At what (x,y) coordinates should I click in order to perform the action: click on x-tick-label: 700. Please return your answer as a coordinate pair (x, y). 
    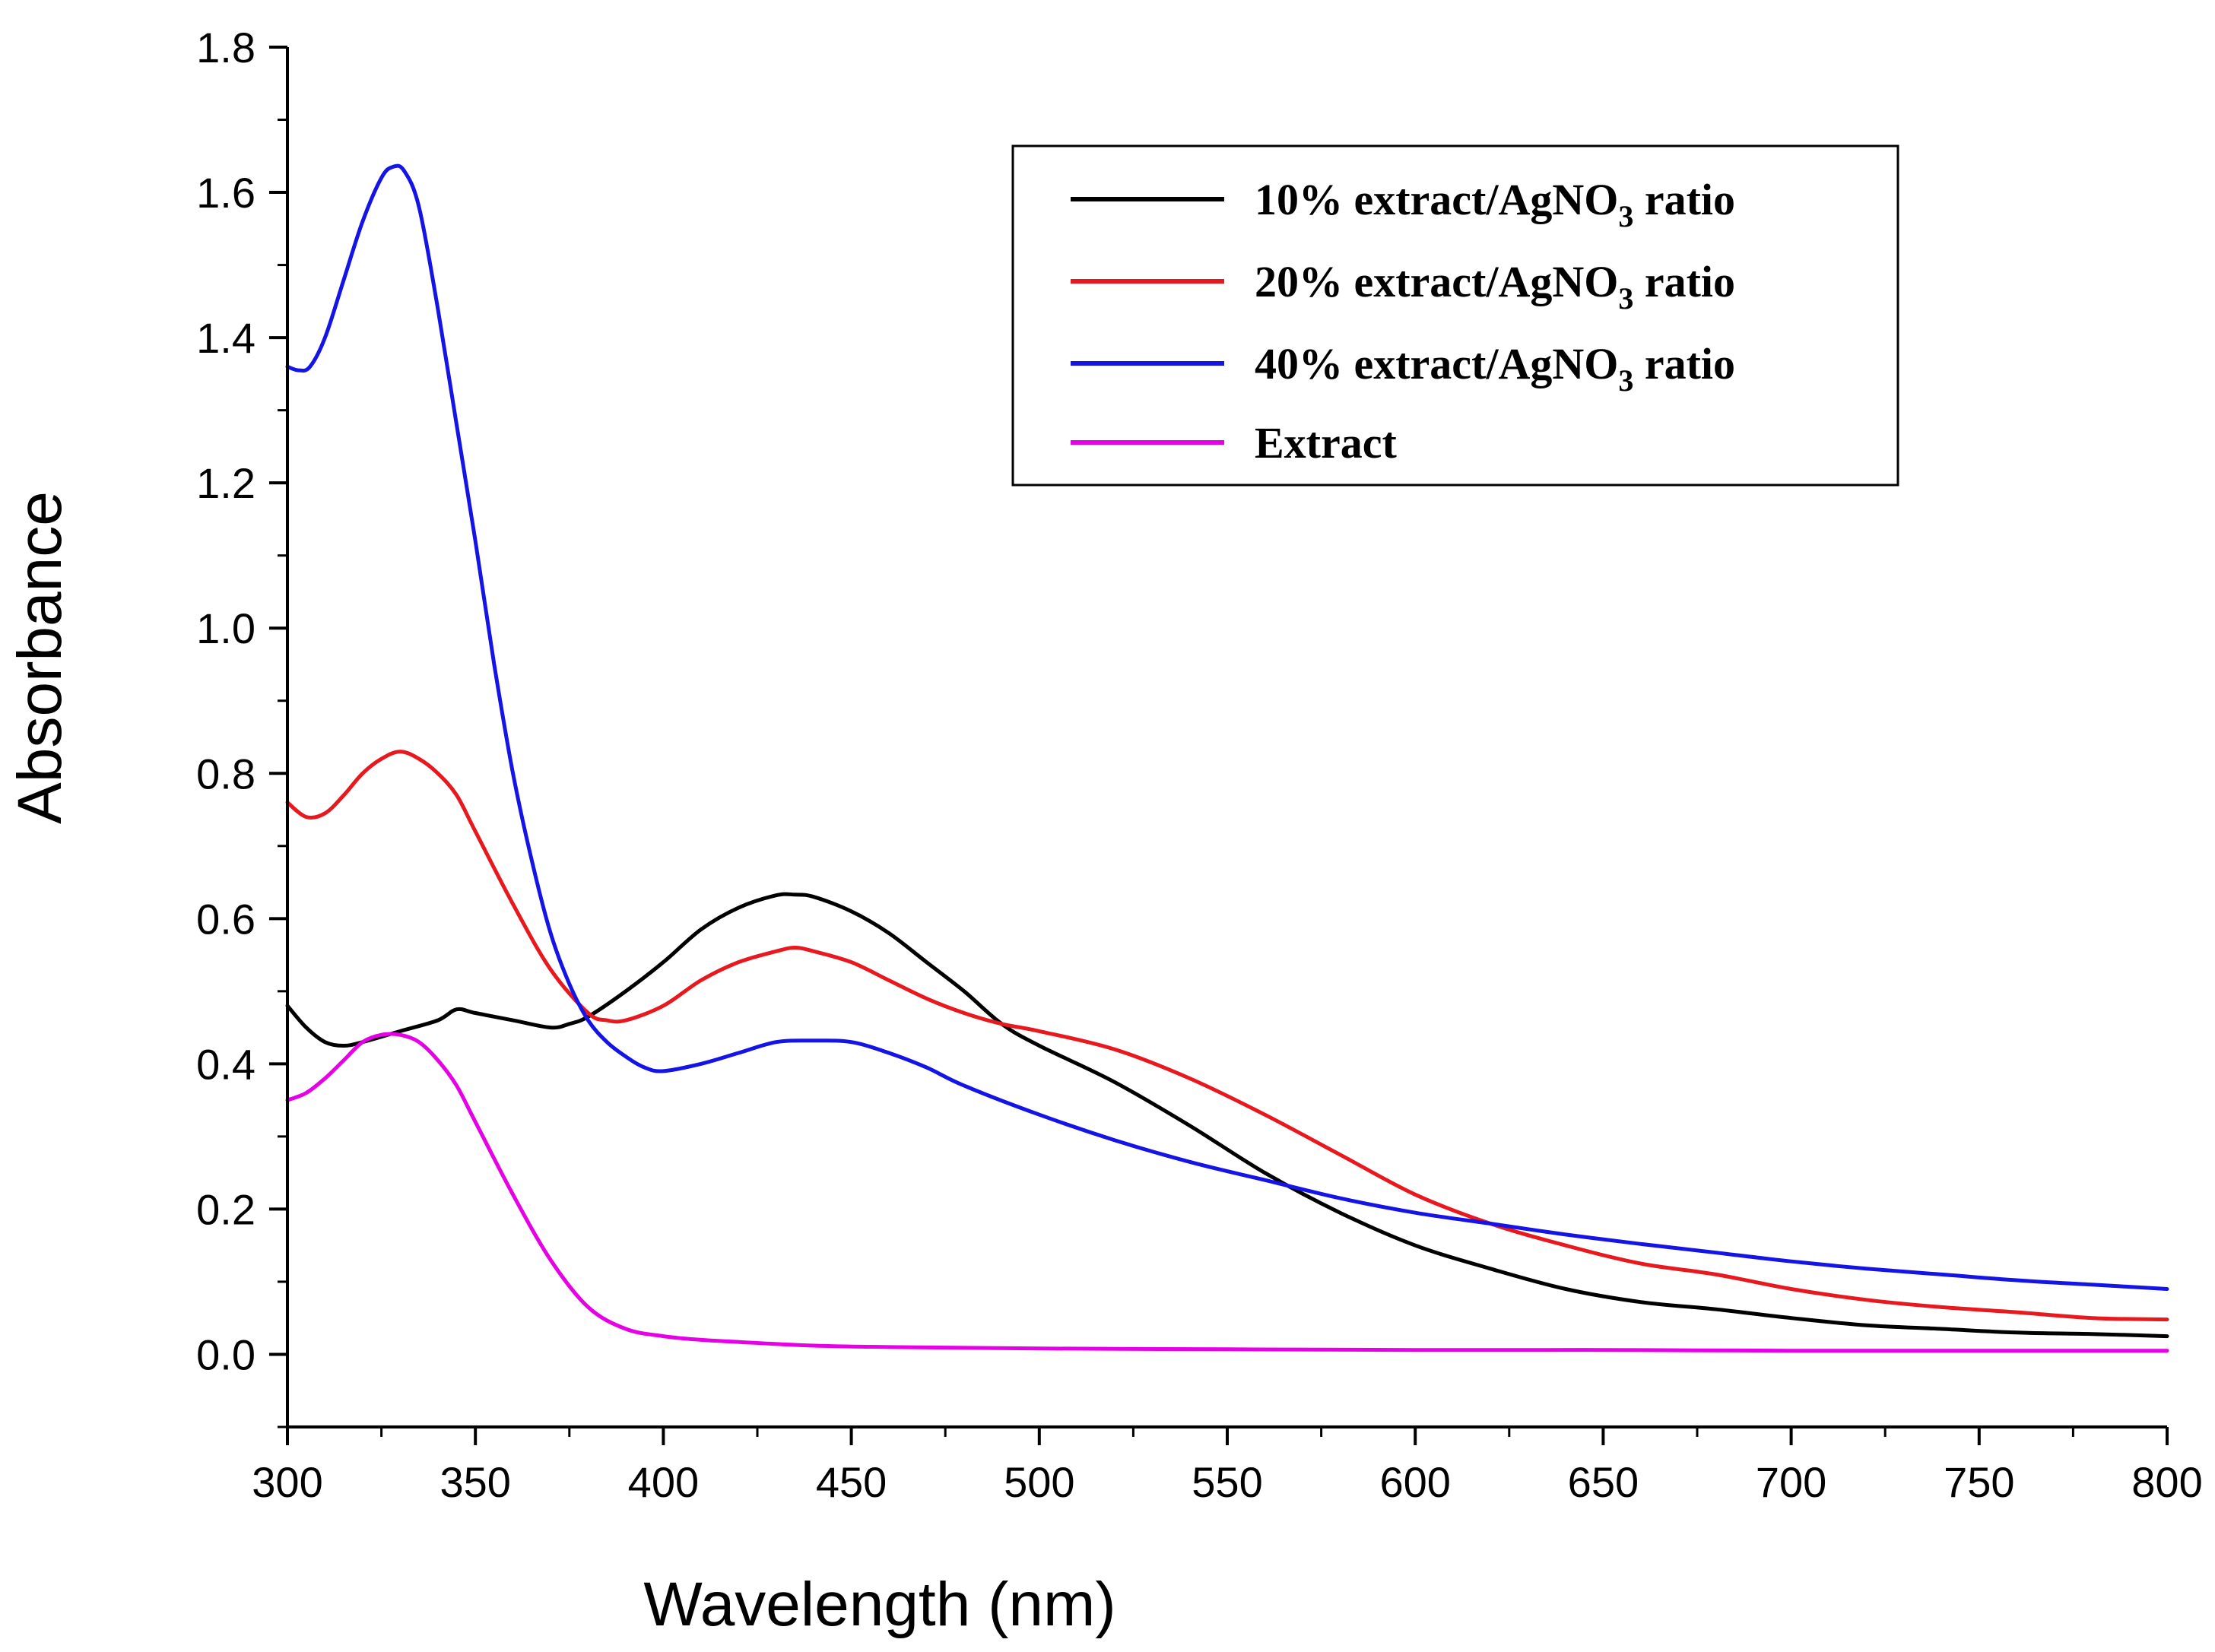
    Looking at the image, I should click on (1791, 1482).